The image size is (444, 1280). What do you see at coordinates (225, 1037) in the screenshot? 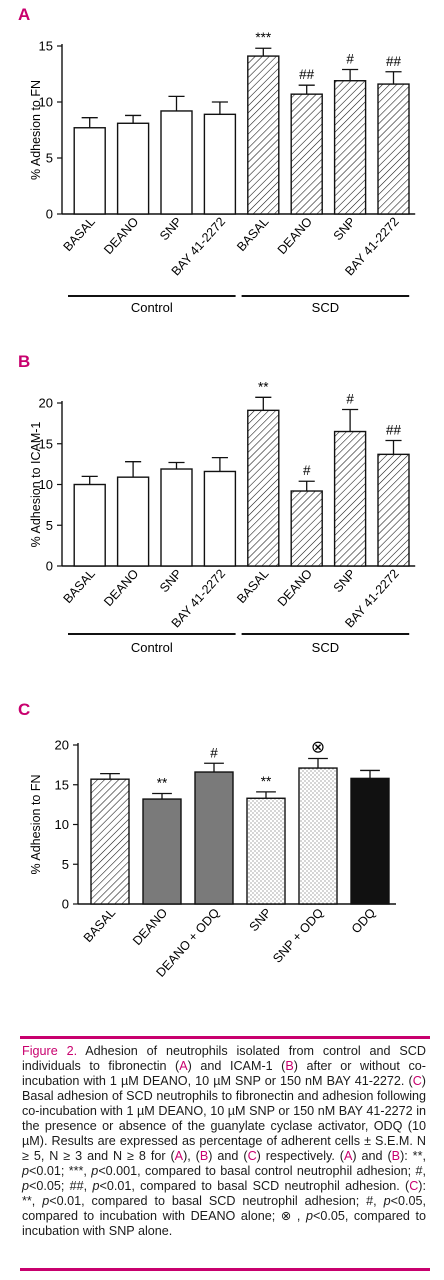
I see `caption-top-rule` at bounding box center [225, 1037].